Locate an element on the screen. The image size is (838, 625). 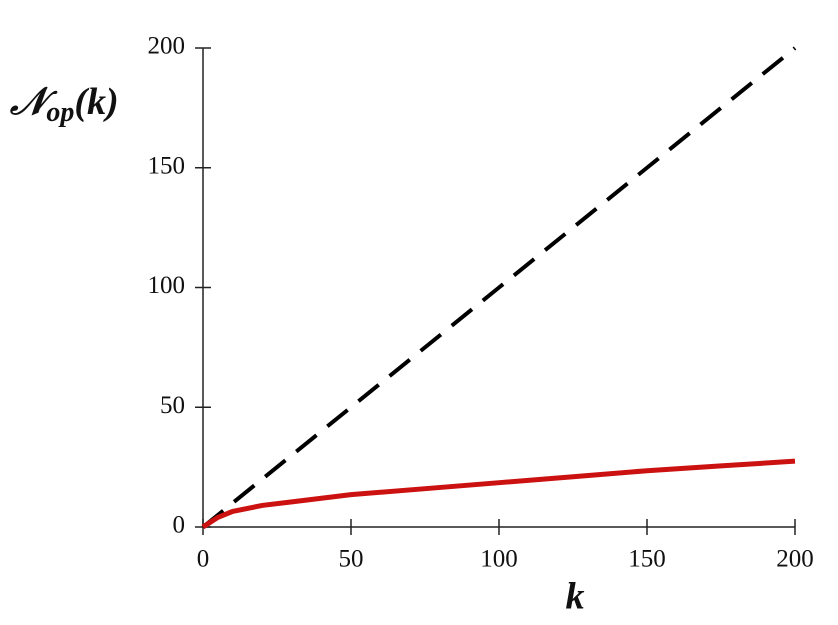
y-label-subscript: op is located at coordinates (60, 112).